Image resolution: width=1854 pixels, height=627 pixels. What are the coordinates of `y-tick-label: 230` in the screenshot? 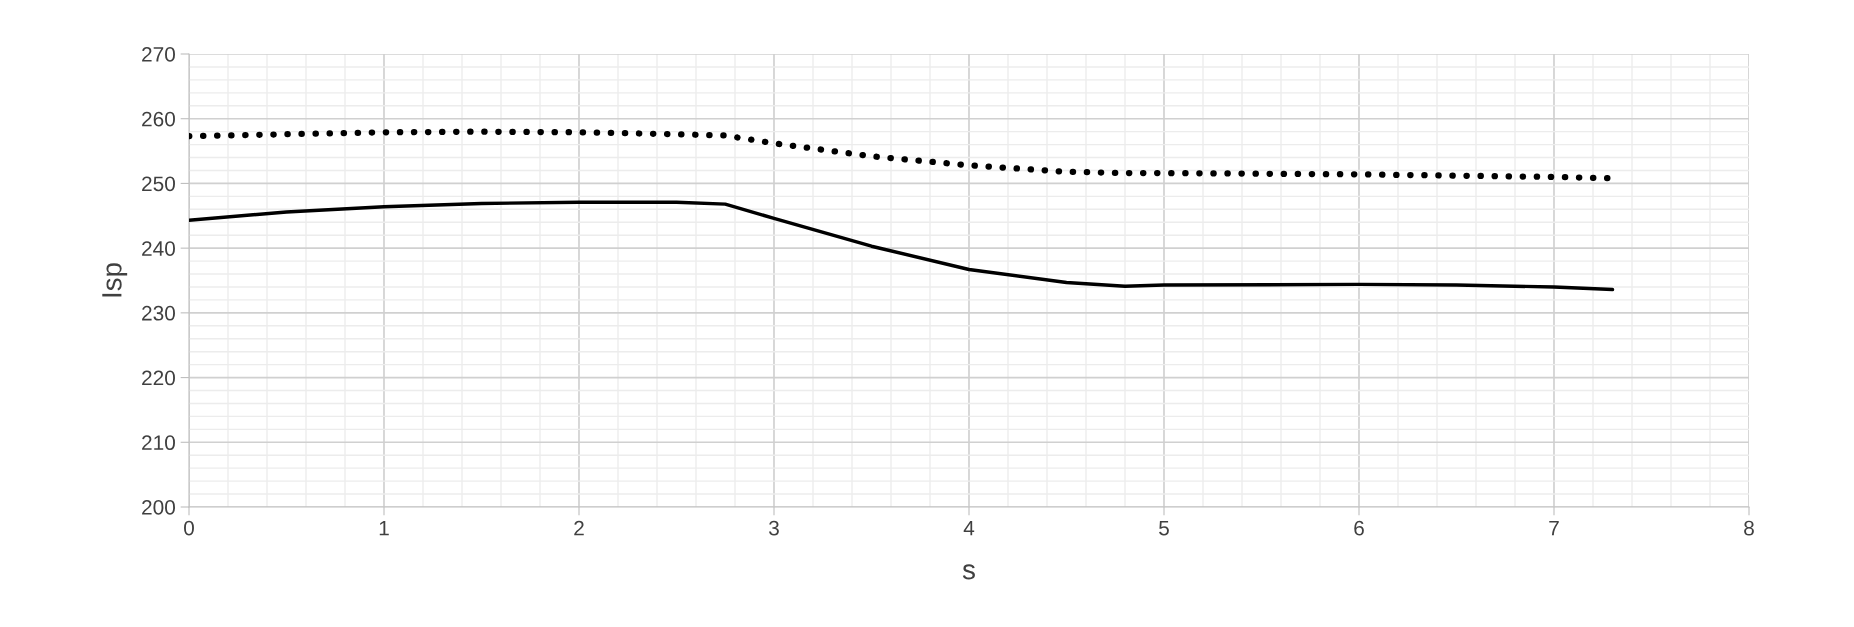 It's located at (158, 313).